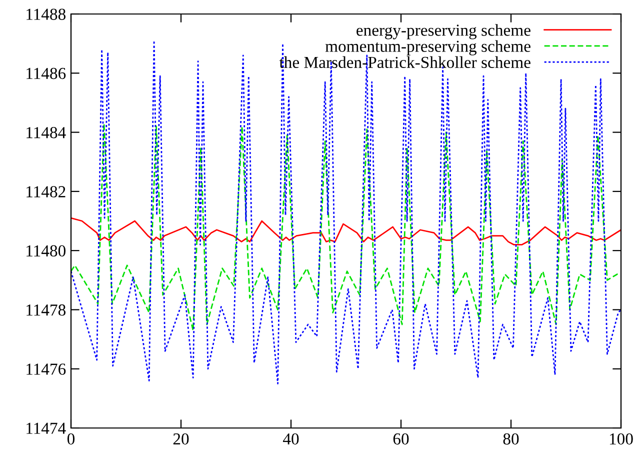 The height and width of the screenshot is (457, 635). Describe the element at coordinates (427, 48) in the screenshot. I see `legend-label: momentum-preserving scheme` at that location.